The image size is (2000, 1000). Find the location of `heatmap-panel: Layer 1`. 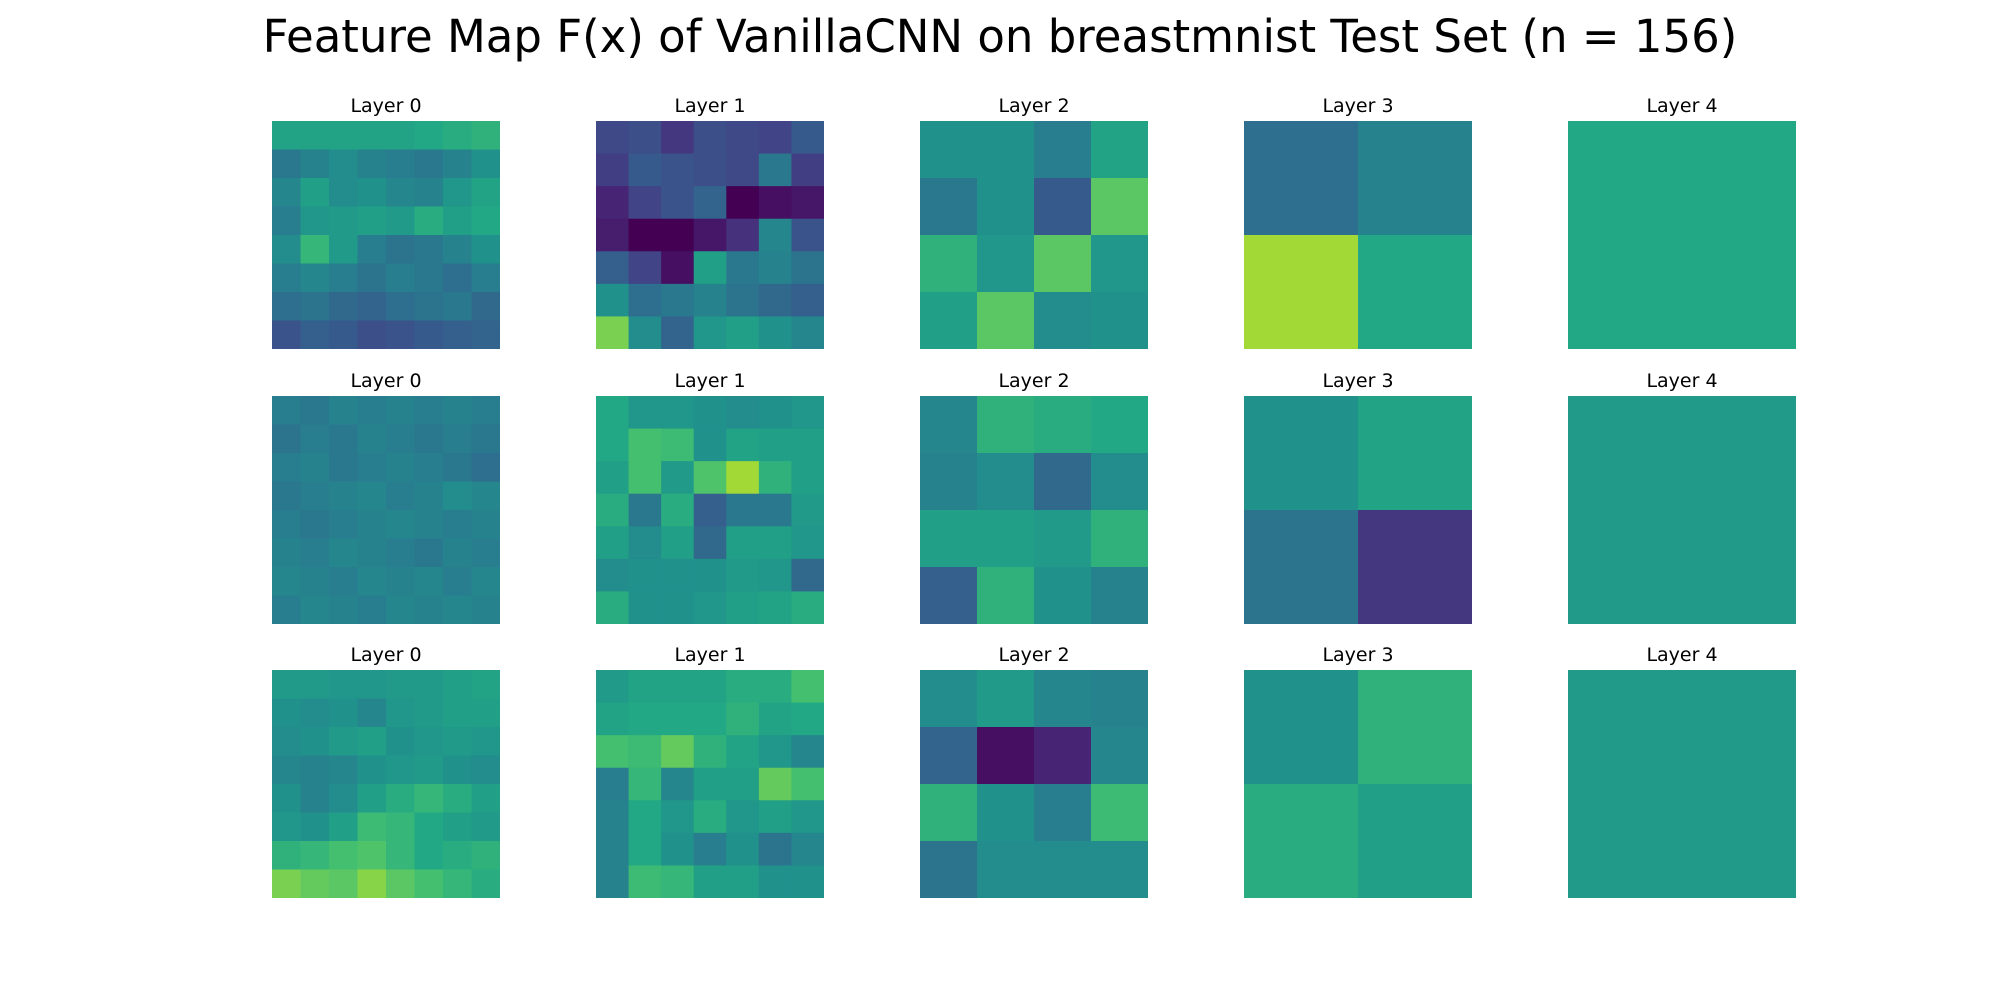

heatmap-panel: Layer 1 is located at coordinates (710, 497).